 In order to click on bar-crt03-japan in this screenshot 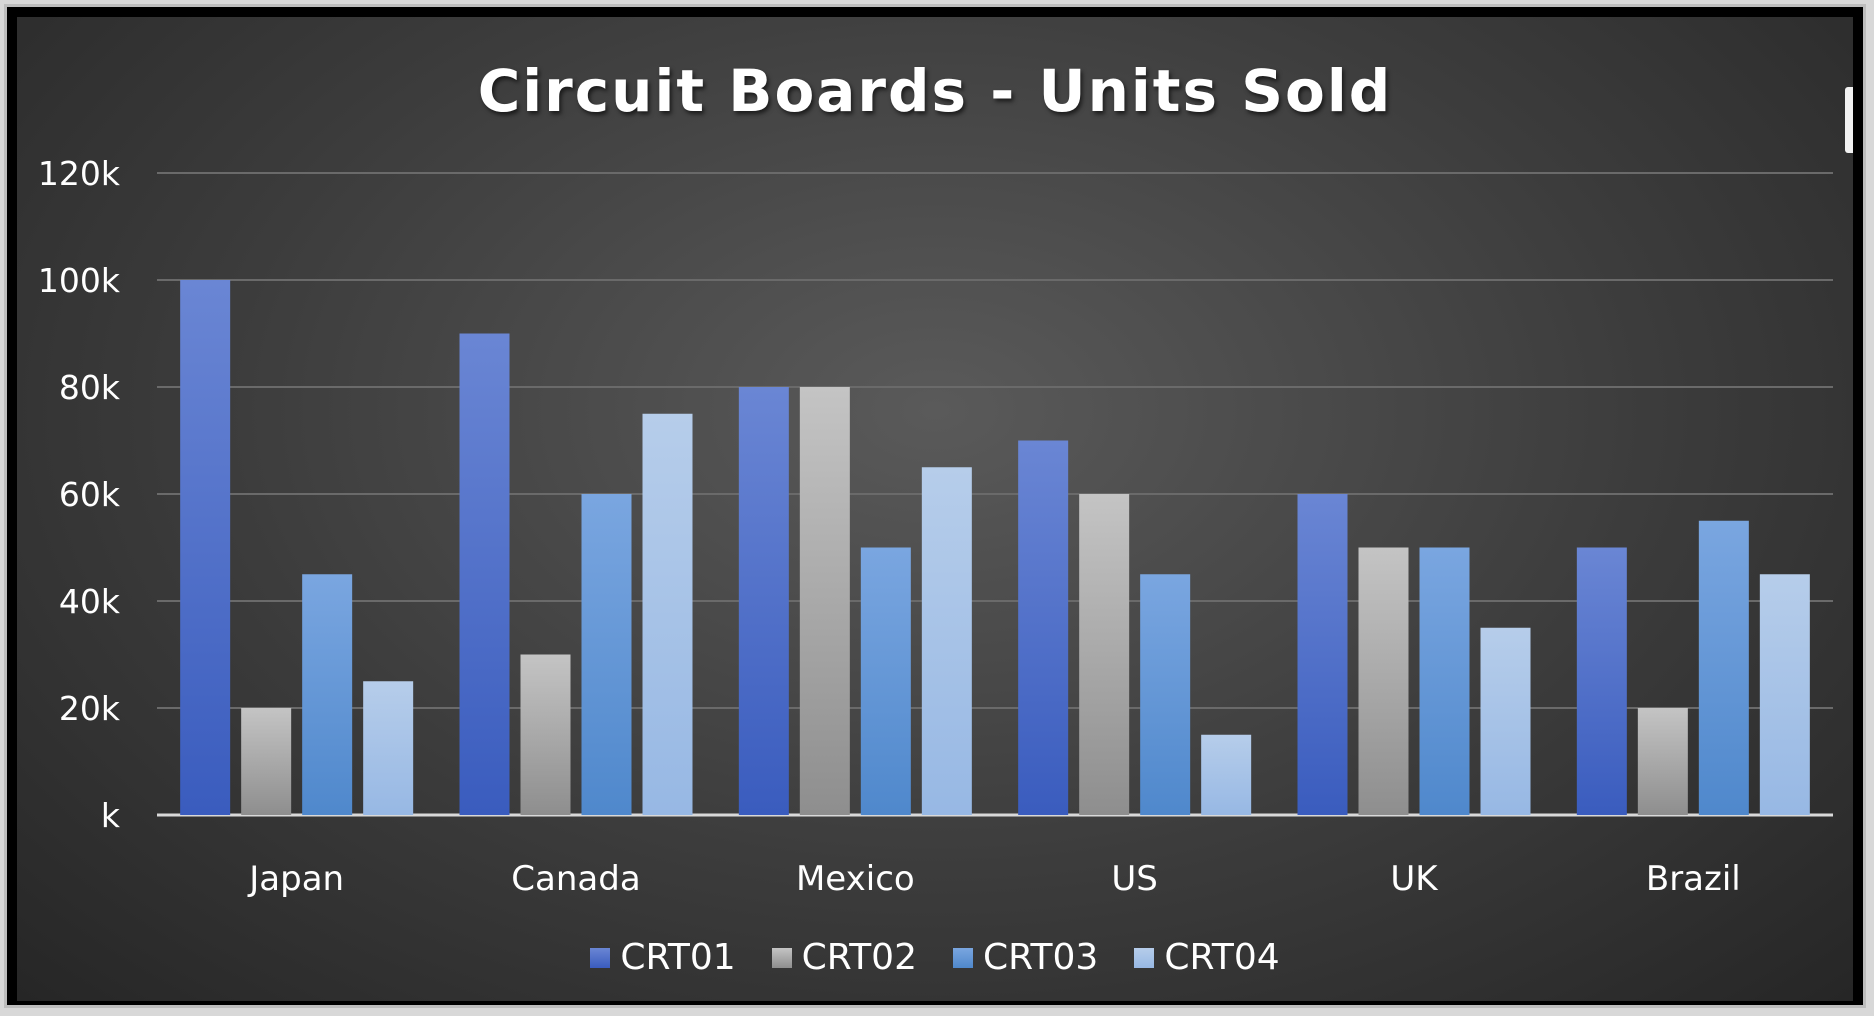, I will do `click(327, 694)`.